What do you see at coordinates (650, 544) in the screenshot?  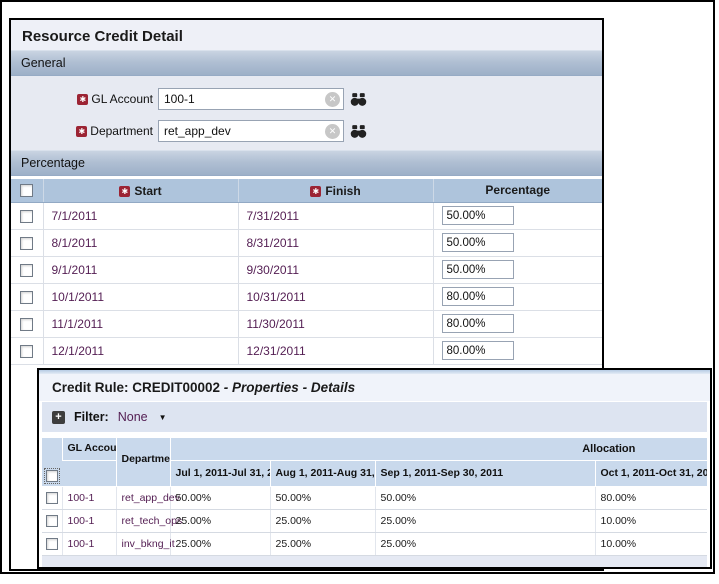 I see `allocation-value: 10.00%` at bounding box center [650, 544].